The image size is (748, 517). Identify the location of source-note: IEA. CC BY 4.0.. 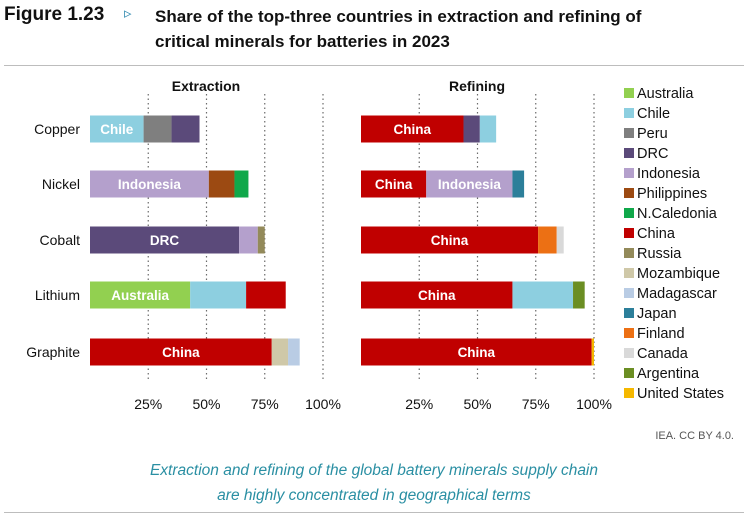
(694, 436).